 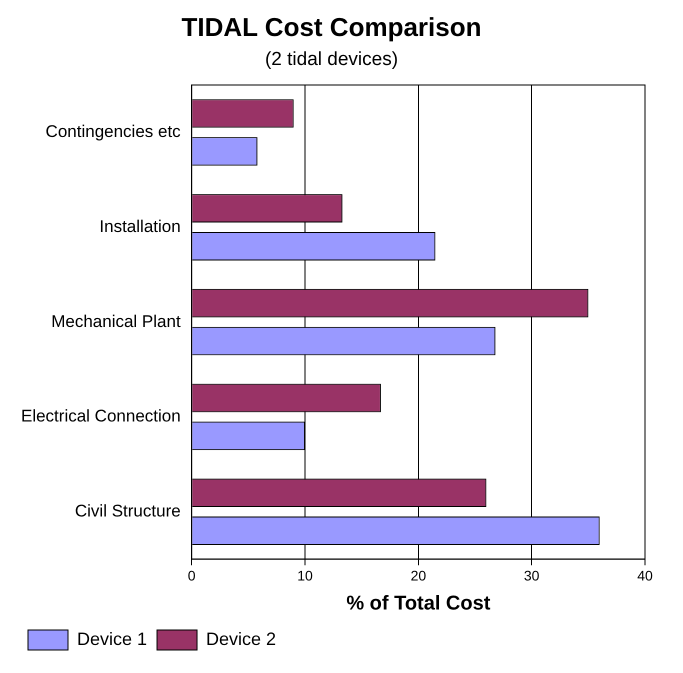 What do you see at coordinates (645, 575) in the screenshot?
I see `x-tick-label: 40` at bounding box center [645, 575].